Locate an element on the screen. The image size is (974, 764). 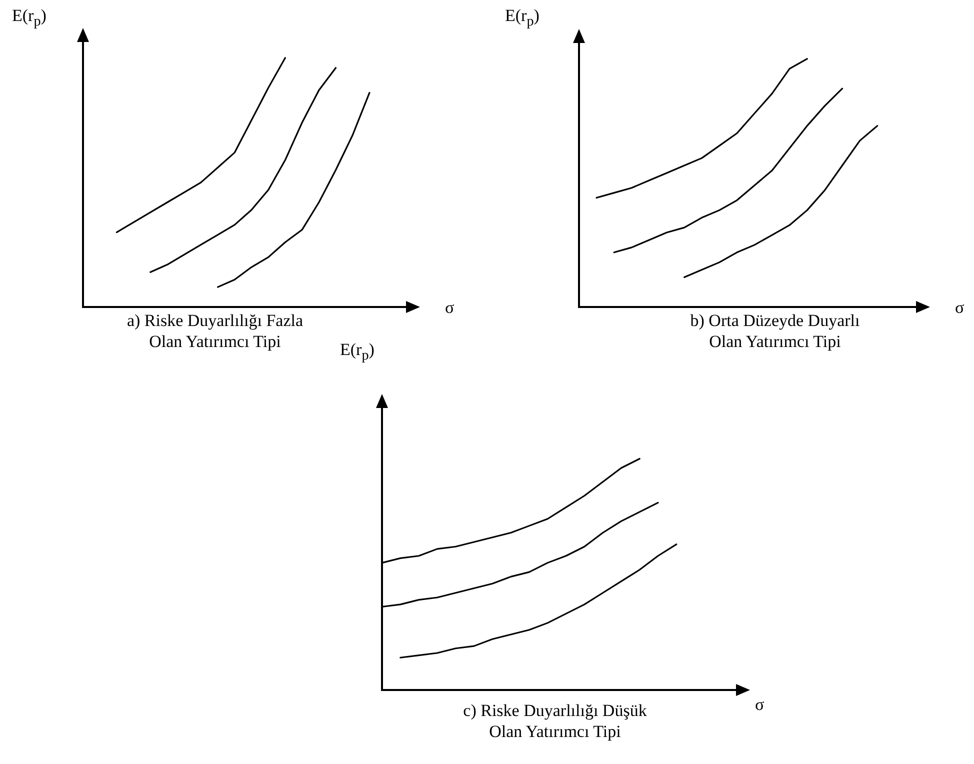
text: b) Orta Düzeyde Duyarlı Olan Yatırımcı Tipi is located at coordinates (775, 331).